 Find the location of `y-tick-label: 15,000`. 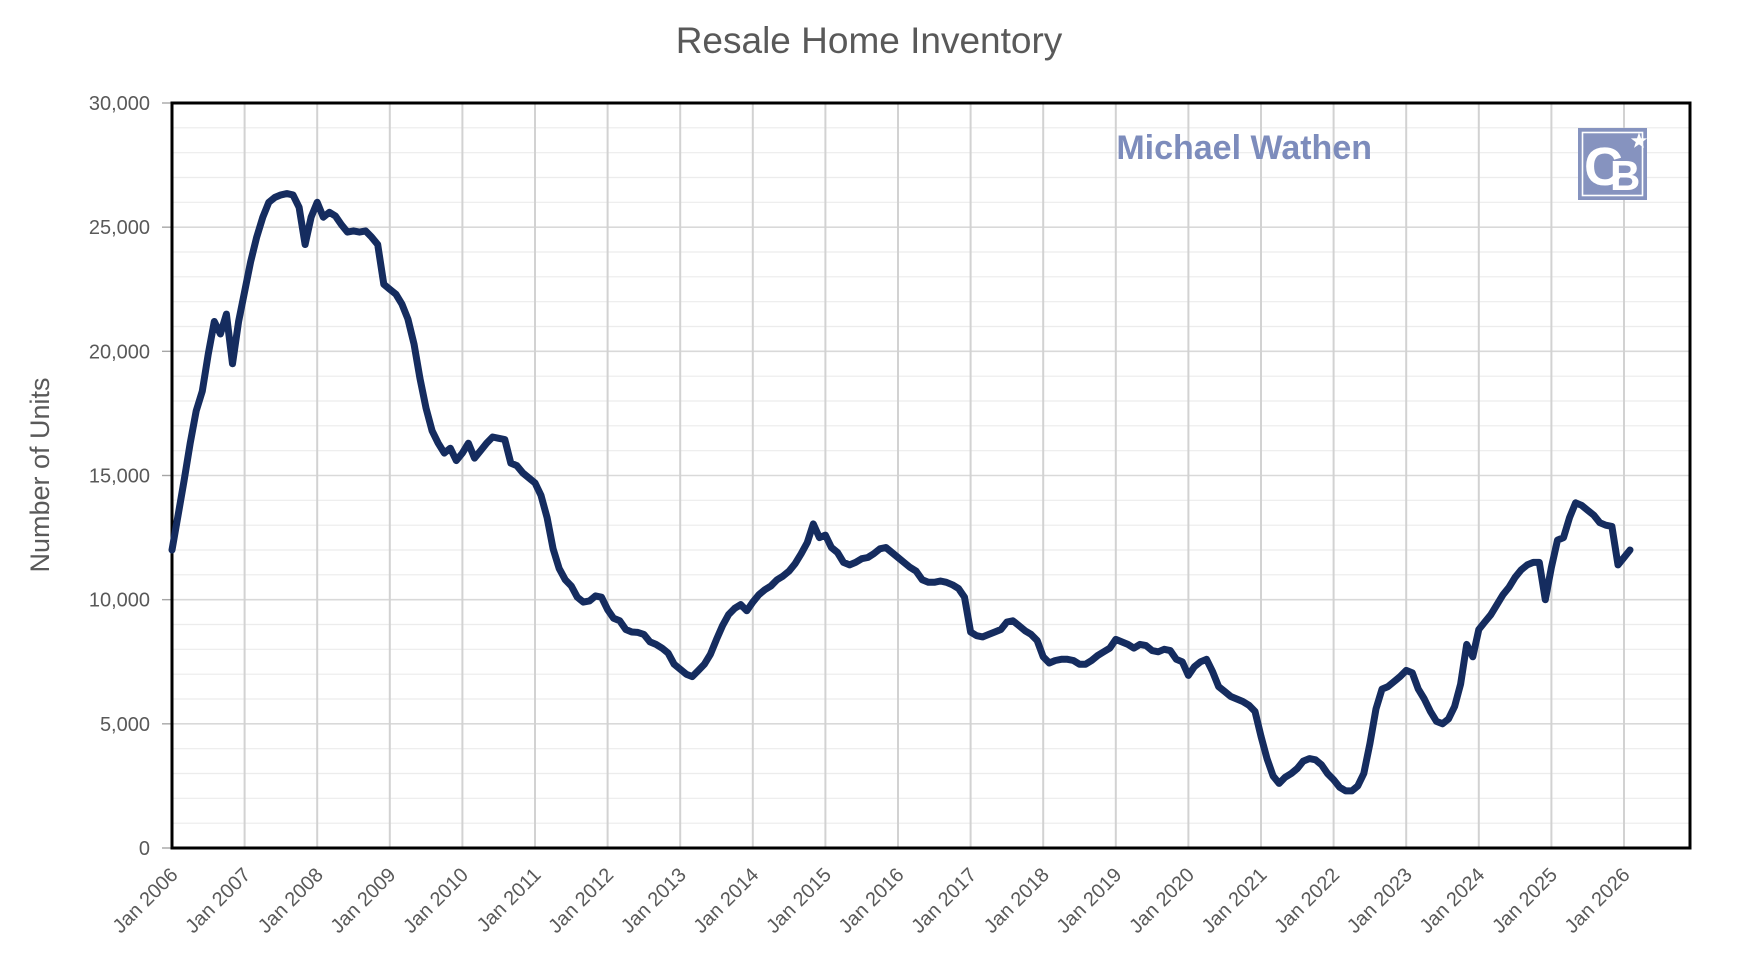

y-tick-label: 15,000 is located at coordinates (119, 477).